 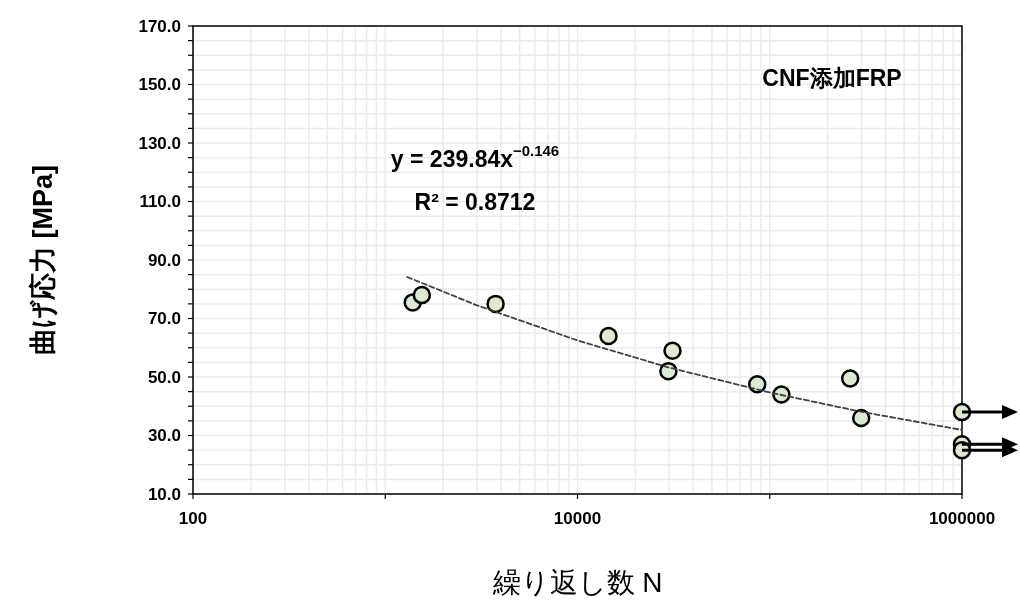 I want to click on y-tick-label: 50.0, so click(x=164, y=377).